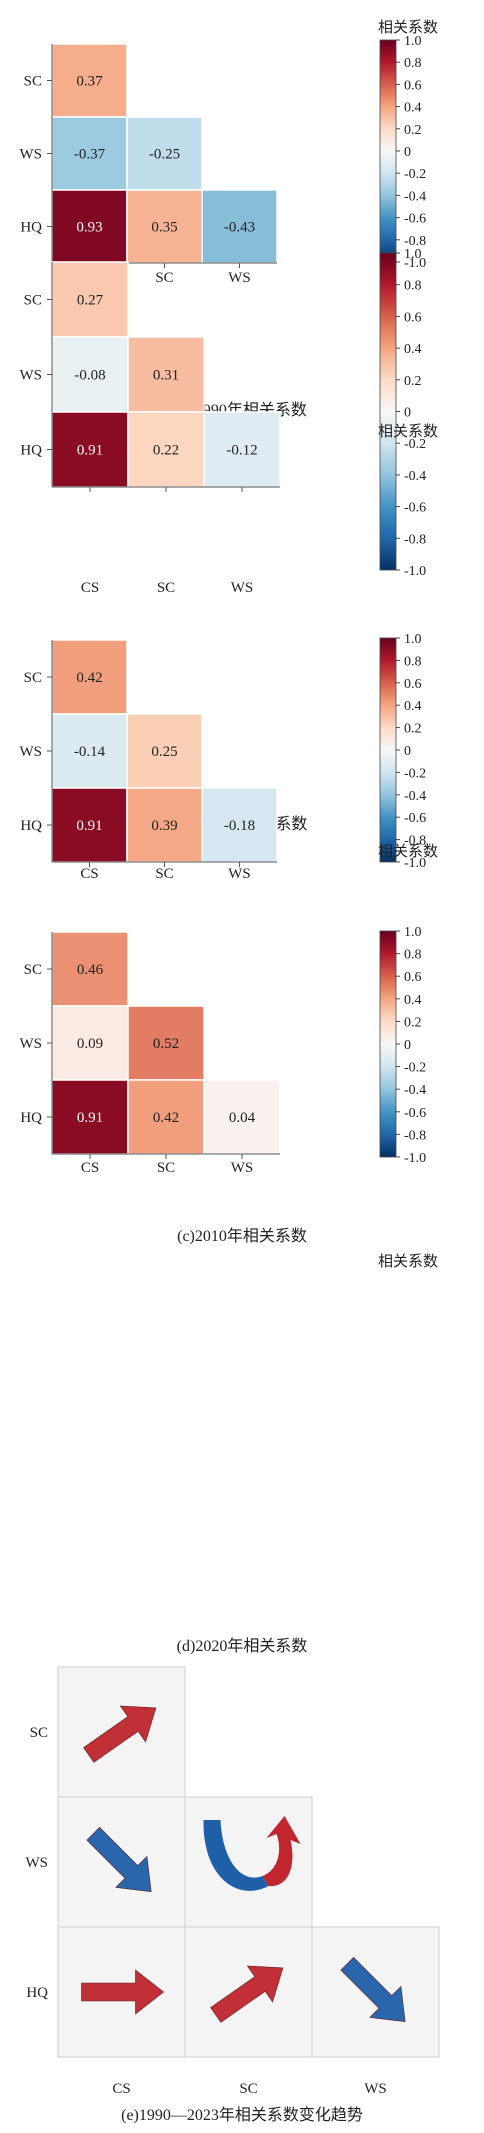  Describe the element at coordinates (90, 155) in the screenshot. I see `cell-value-label: -0.37` at that location.